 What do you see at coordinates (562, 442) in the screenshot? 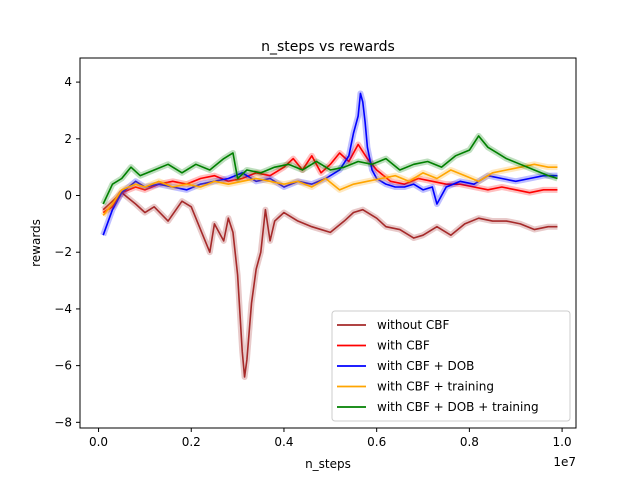
I see `x-tick-label: 1.0` at bounding box center [562, 442].